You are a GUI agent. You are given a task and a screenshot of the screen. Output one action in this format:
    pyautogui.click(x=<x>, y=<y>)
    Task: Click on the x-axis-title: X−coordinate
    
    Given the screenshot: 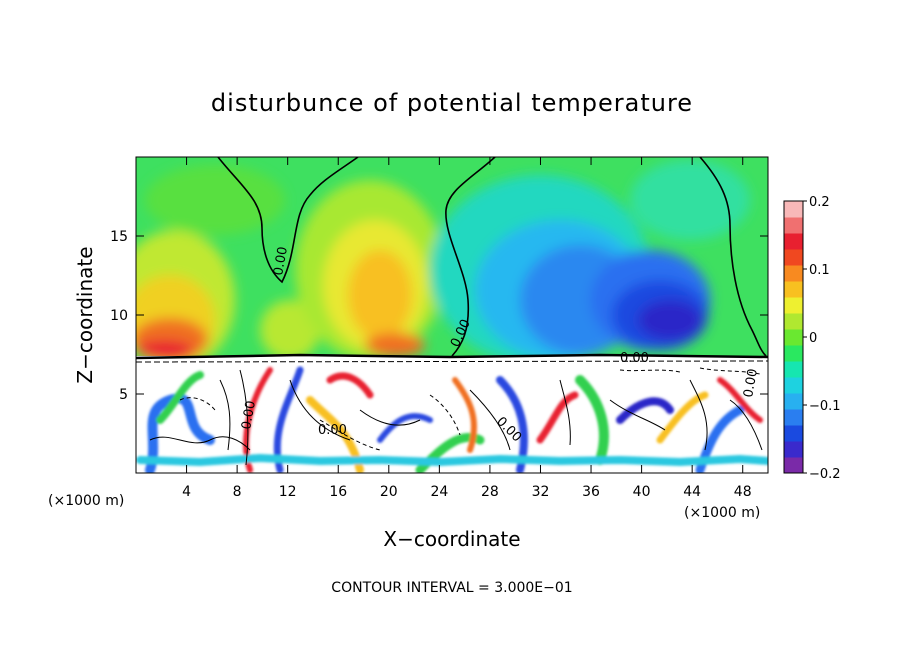 What is the action you would take?
    pyautogui.click(x=451, y=539)
    